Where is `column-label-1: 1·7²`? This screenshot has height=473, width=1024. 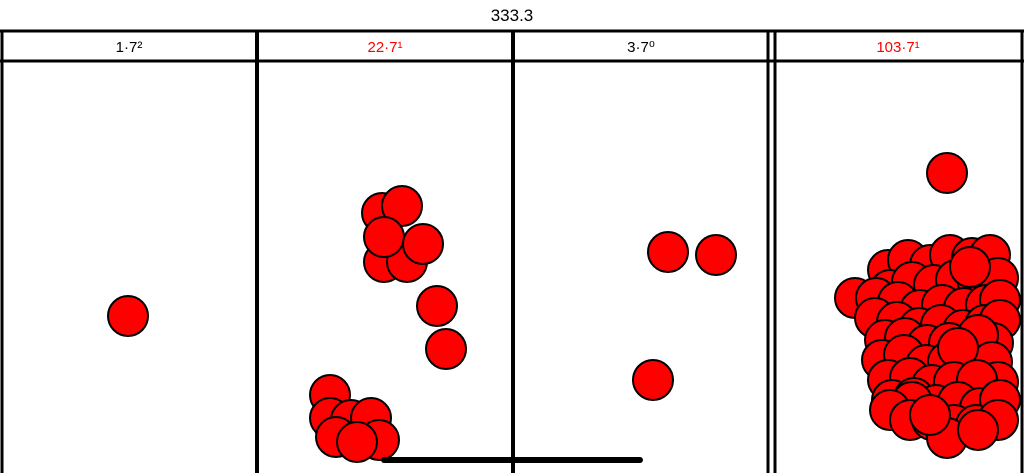
column-label-1: 1·7² is located at coordinates (129, 47).